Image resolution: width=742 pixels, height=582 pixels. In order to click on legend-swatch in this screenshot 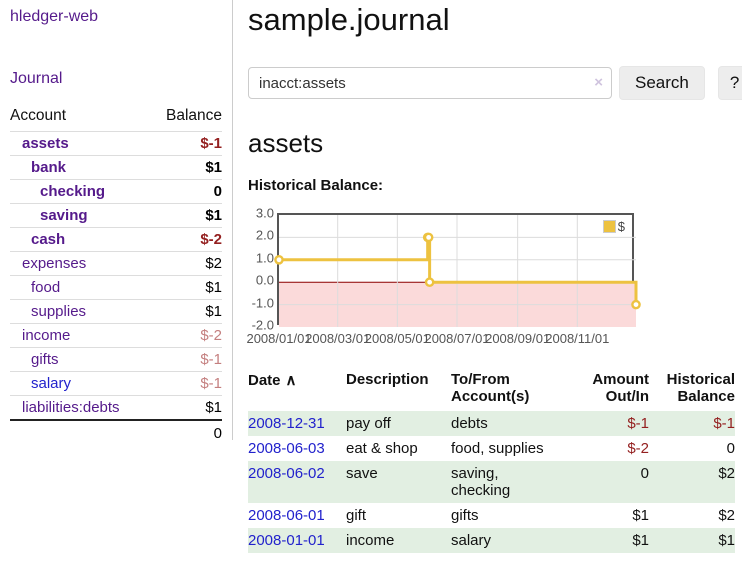, I will do `click(609, 226)`.